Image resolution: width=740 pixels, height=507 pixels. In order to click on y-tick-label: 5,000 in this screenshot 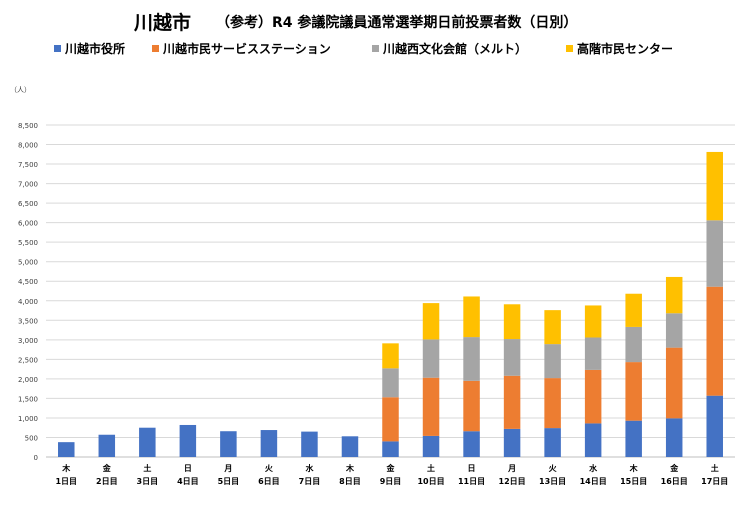, I will do `click(28, 263)`.